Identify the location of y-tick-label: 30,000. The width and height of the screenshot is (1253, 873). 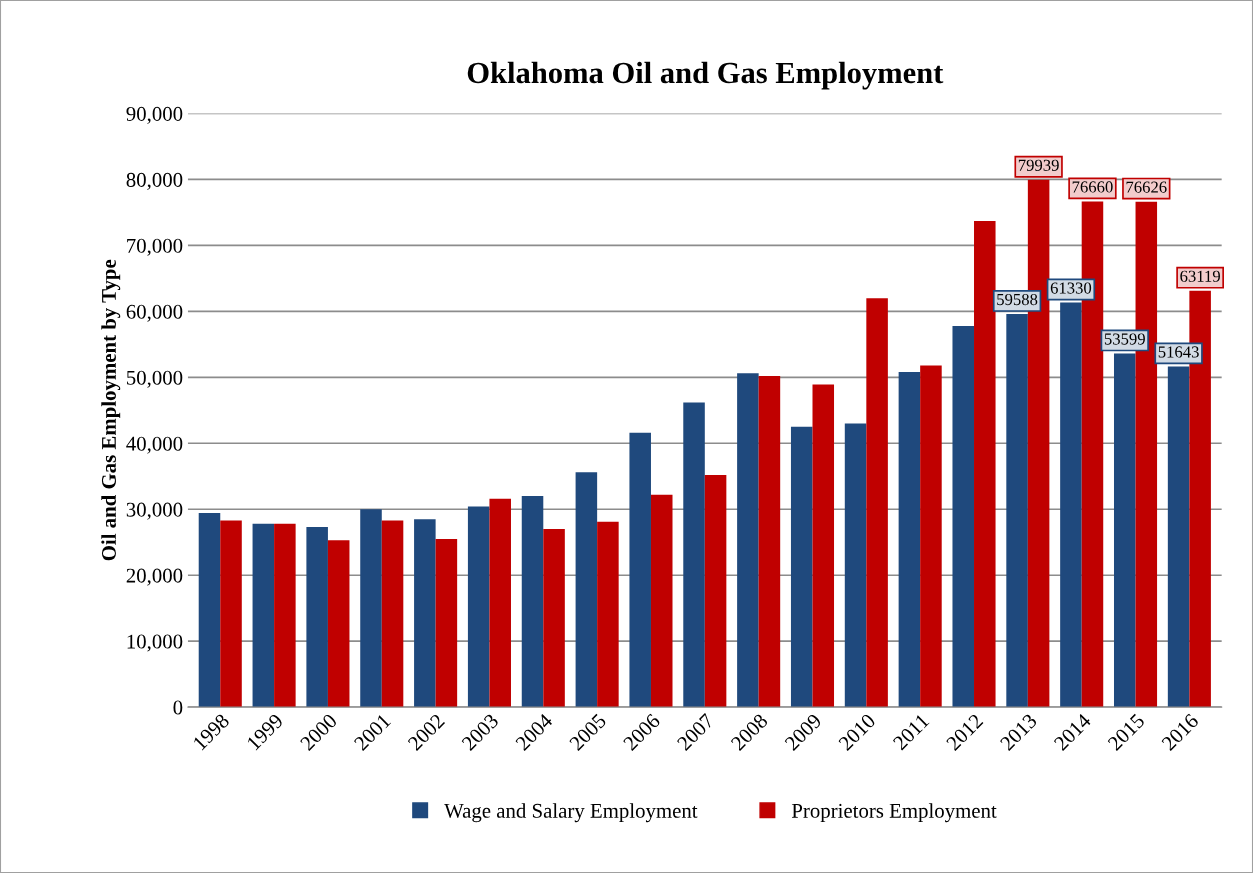
(154, 511).